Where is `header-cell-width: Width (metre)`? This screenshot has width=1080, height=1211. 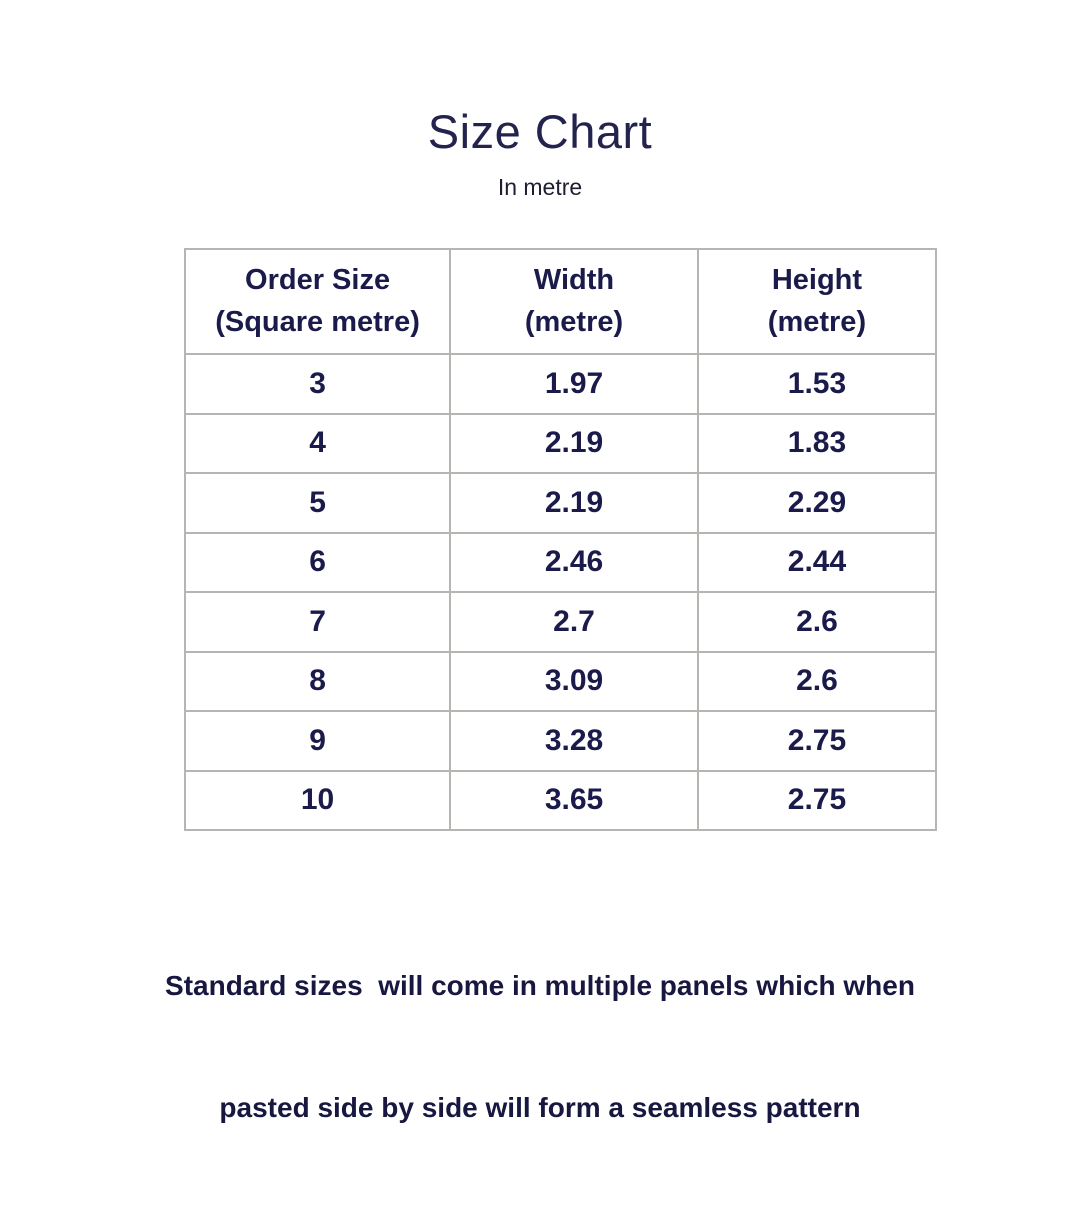 header-cell-width: Width (metre) is located at coordinates (574, 301).